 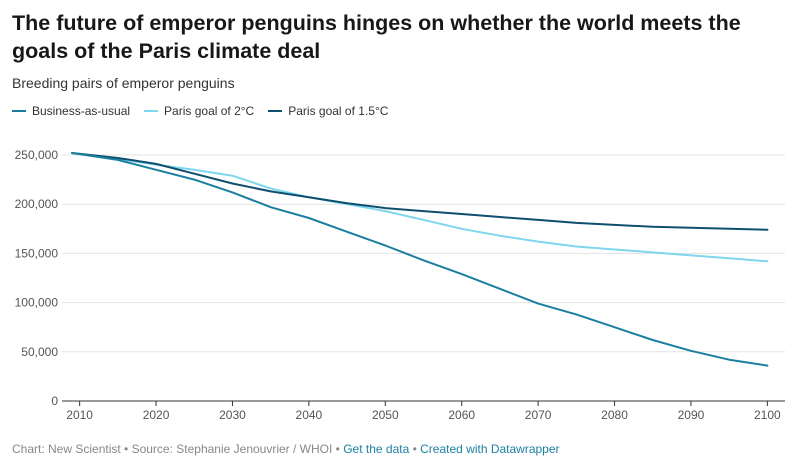 I want to click on legend-label-business-as-usual: Business-as-usual, so click(x=81, y=111).